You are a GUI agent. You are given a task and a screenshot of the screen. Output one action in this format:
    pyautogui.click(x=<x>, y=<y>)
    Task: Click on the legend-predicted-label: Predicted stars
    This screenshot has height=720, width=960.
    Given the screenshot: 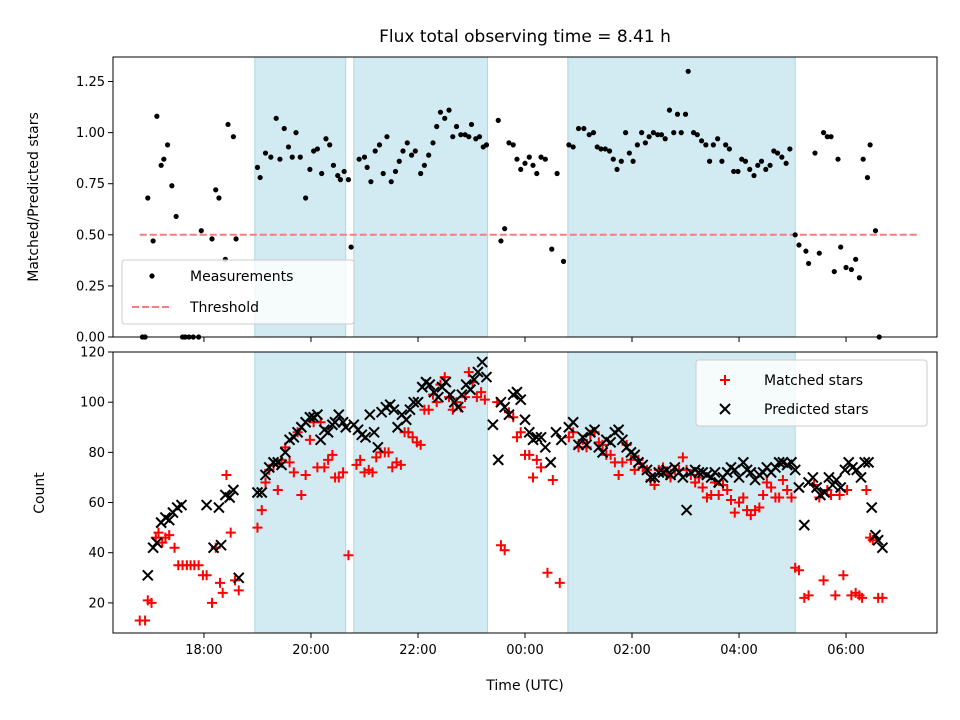 What is the action you would take?
    pyautogui.click(x=816, y=410)
    